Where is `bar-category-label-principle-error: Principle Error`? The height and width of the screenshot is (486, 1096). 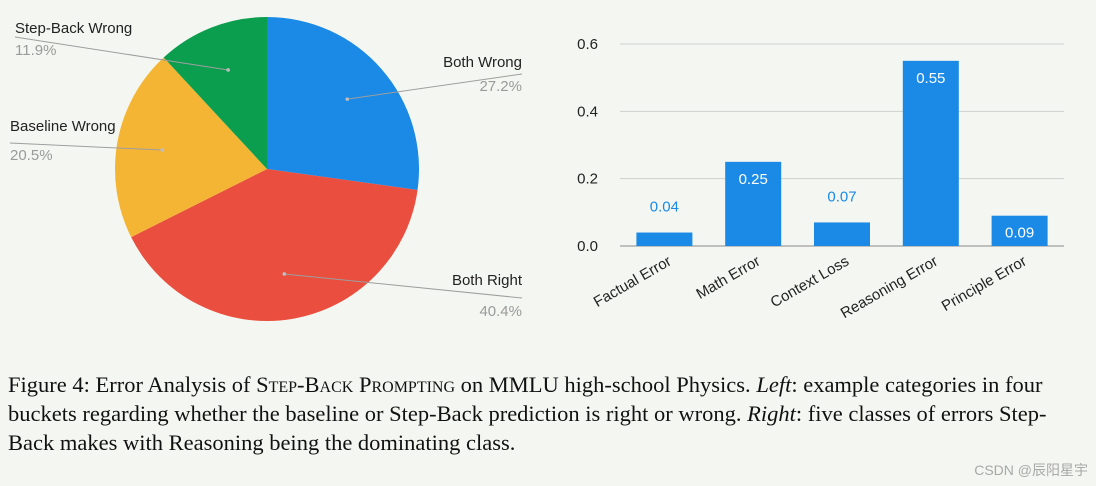 bar-category-label-principle-error: Principle Error is located at coordinates (984, 284).